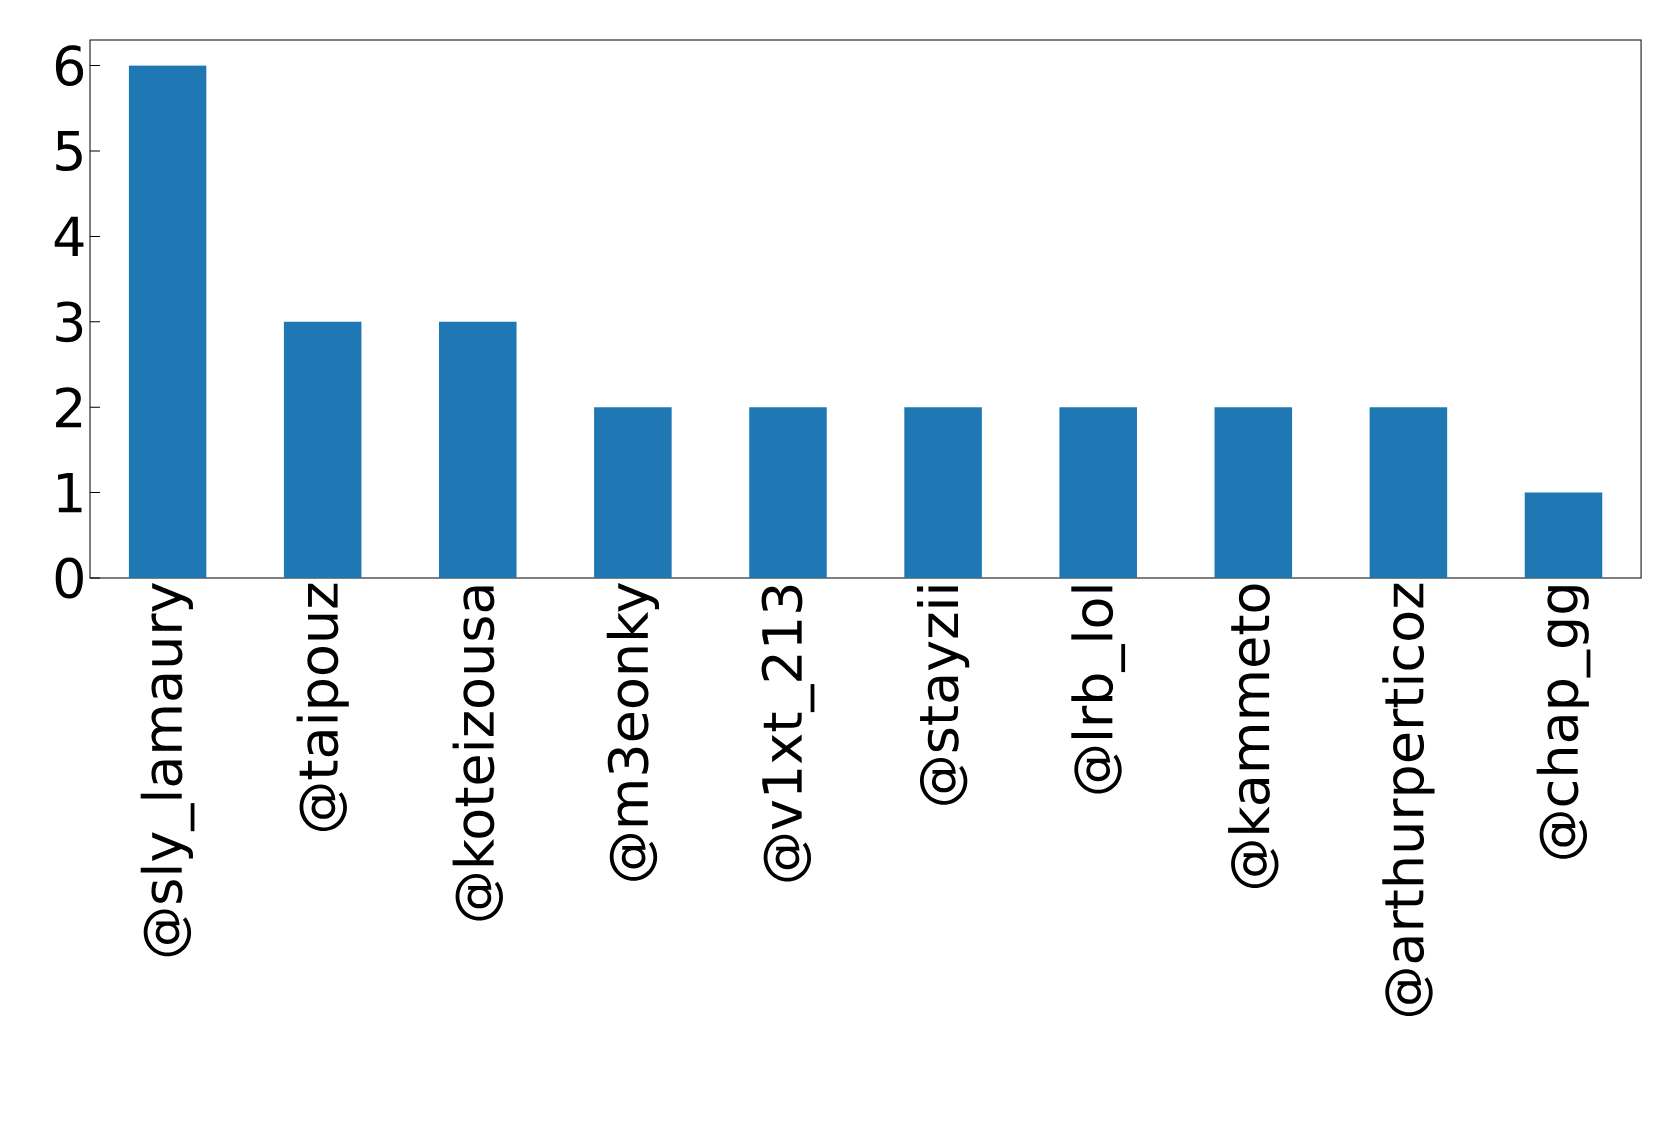  What do you see at coordinates (788, 733) in the screenshot?
I see `x-tick-label: @v1xt_213` at bounding box center [788, 733].